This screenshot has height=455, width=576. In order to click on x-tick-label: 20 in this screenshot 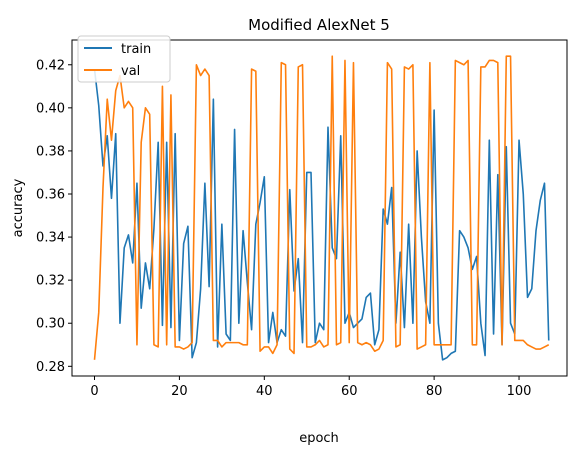, I will do `click(179, 391)`.